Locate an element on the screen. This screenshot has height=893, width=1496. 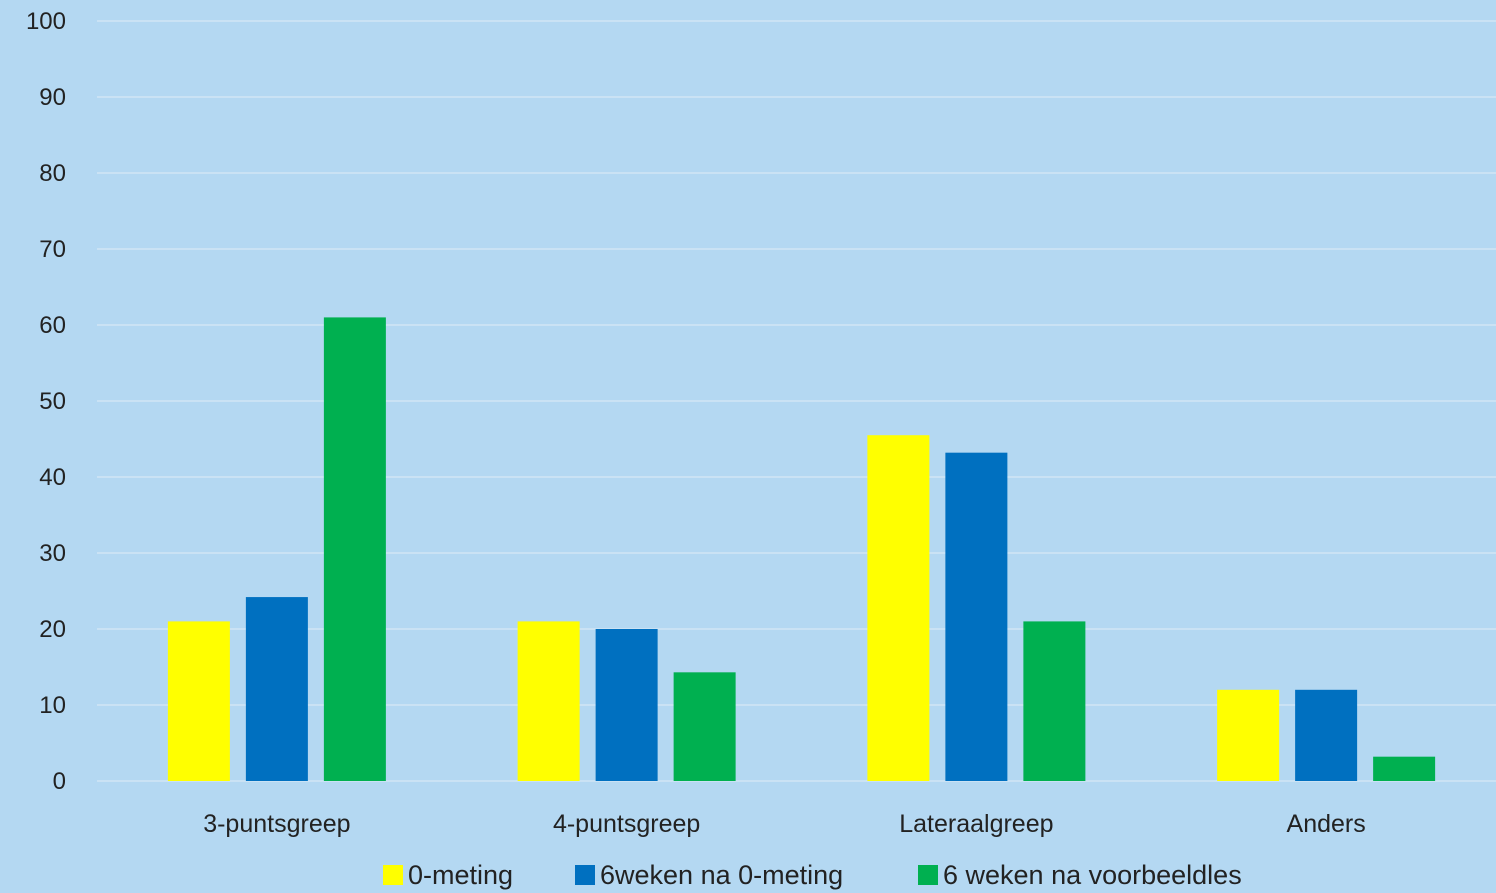
y-axis-tick-labels: 0 10 20 30 40 50 60 70 80 90 100 is located at coordinates (46, 401).